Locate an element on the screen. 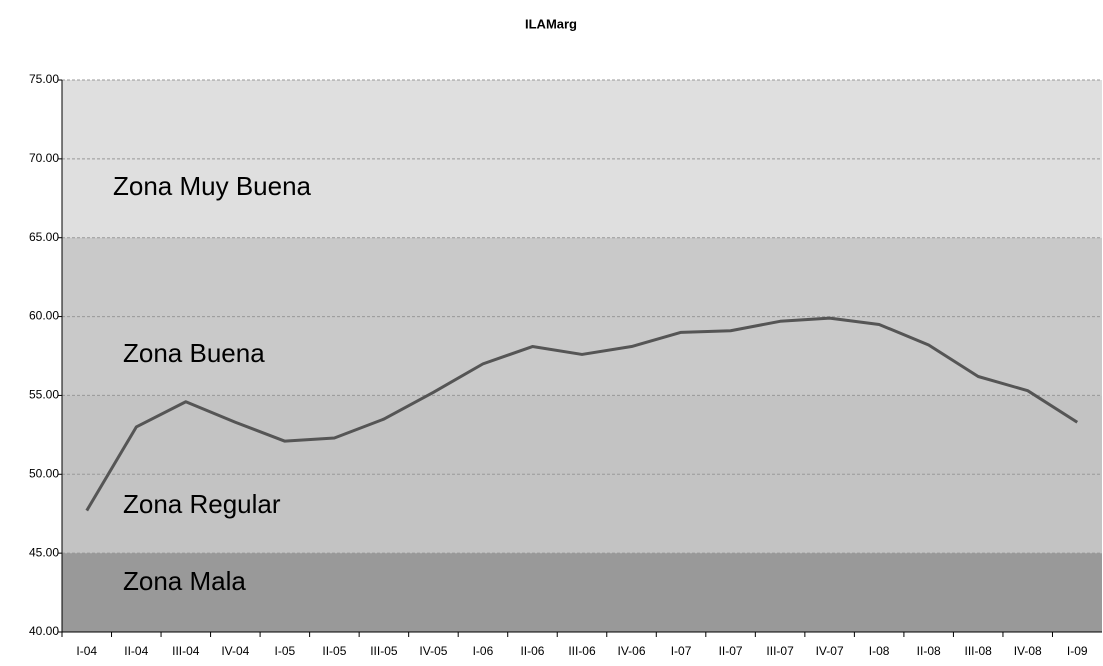  x-tick-label: III-08 is located at coordinates (979, 651).